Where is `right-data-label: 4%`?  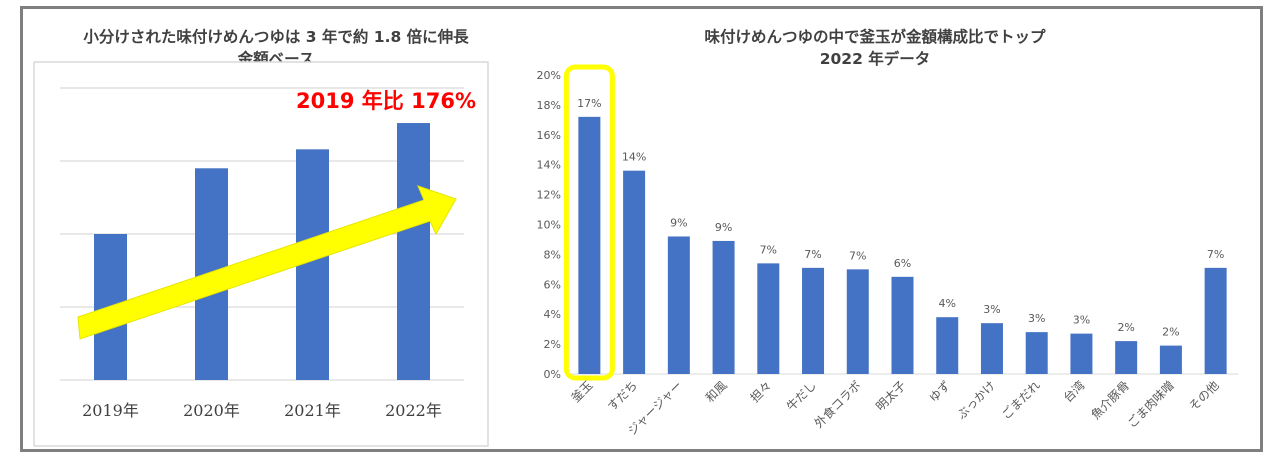
right-data-label: 4% is located at coordinates (947, 303).